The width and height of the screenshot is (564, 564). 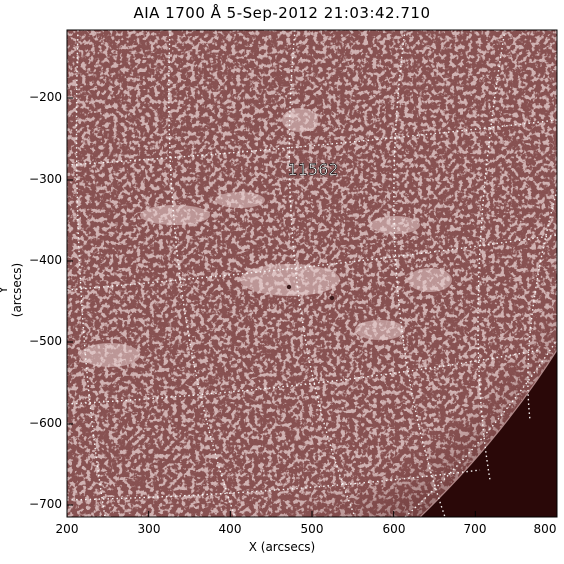 What do you see at coordinates (545, 529) in the screenshot?
I see `x-tick-label: 800` at bounding box center [545, 529].